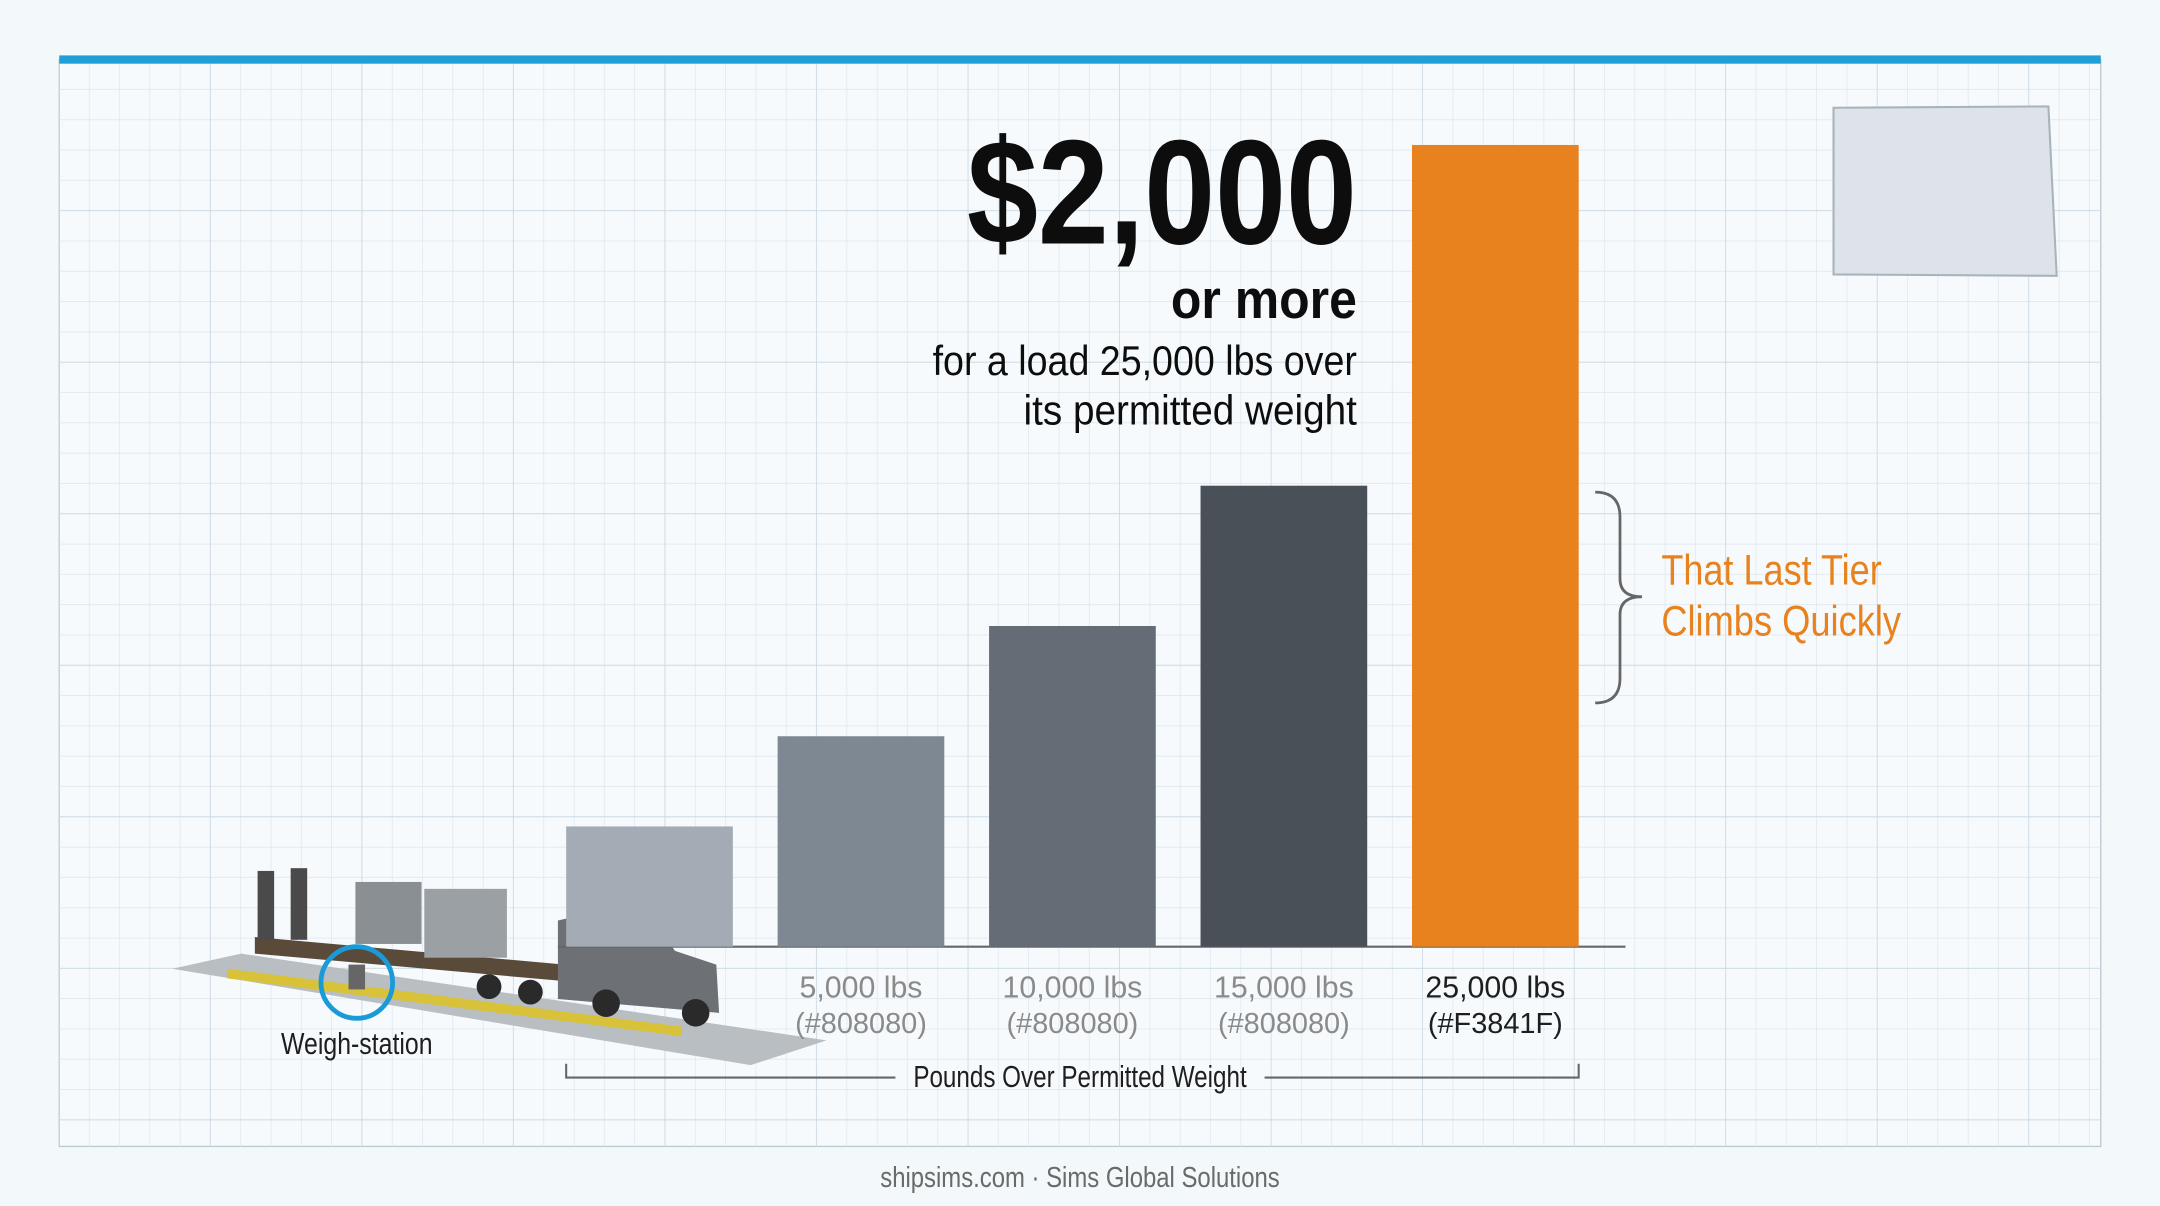  What do you see at coordinates (409, 959) in the screenshot?
I see `trailer-deck` at bounding box center [409, 959].